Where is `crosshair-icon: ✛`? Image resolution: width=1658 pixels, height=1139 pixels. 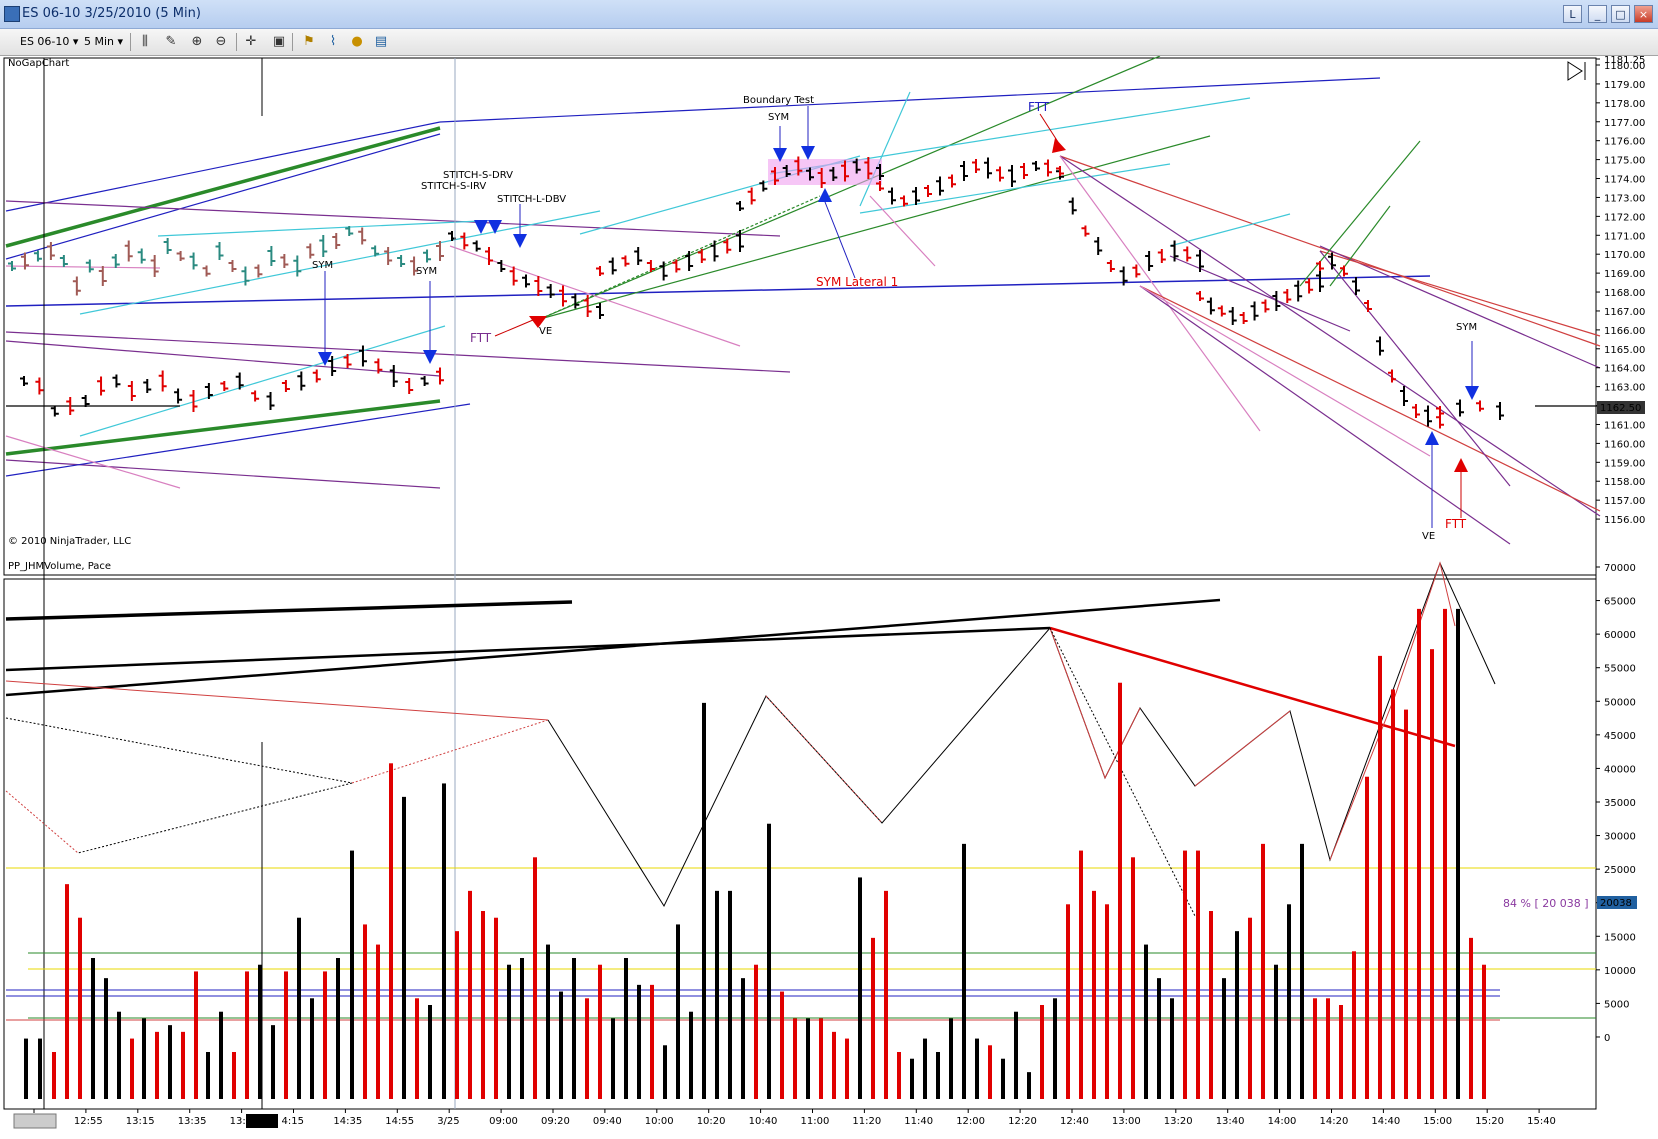 crosshair-icon: ✛ is located at coordinates (251, 41).